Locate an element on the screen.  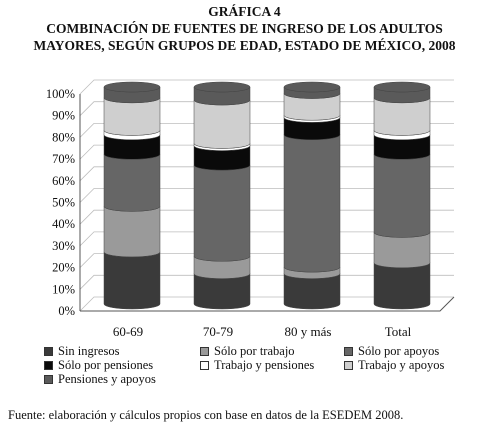
legend-label: Trabajo y pensiones is located at coordinates (264, 365).